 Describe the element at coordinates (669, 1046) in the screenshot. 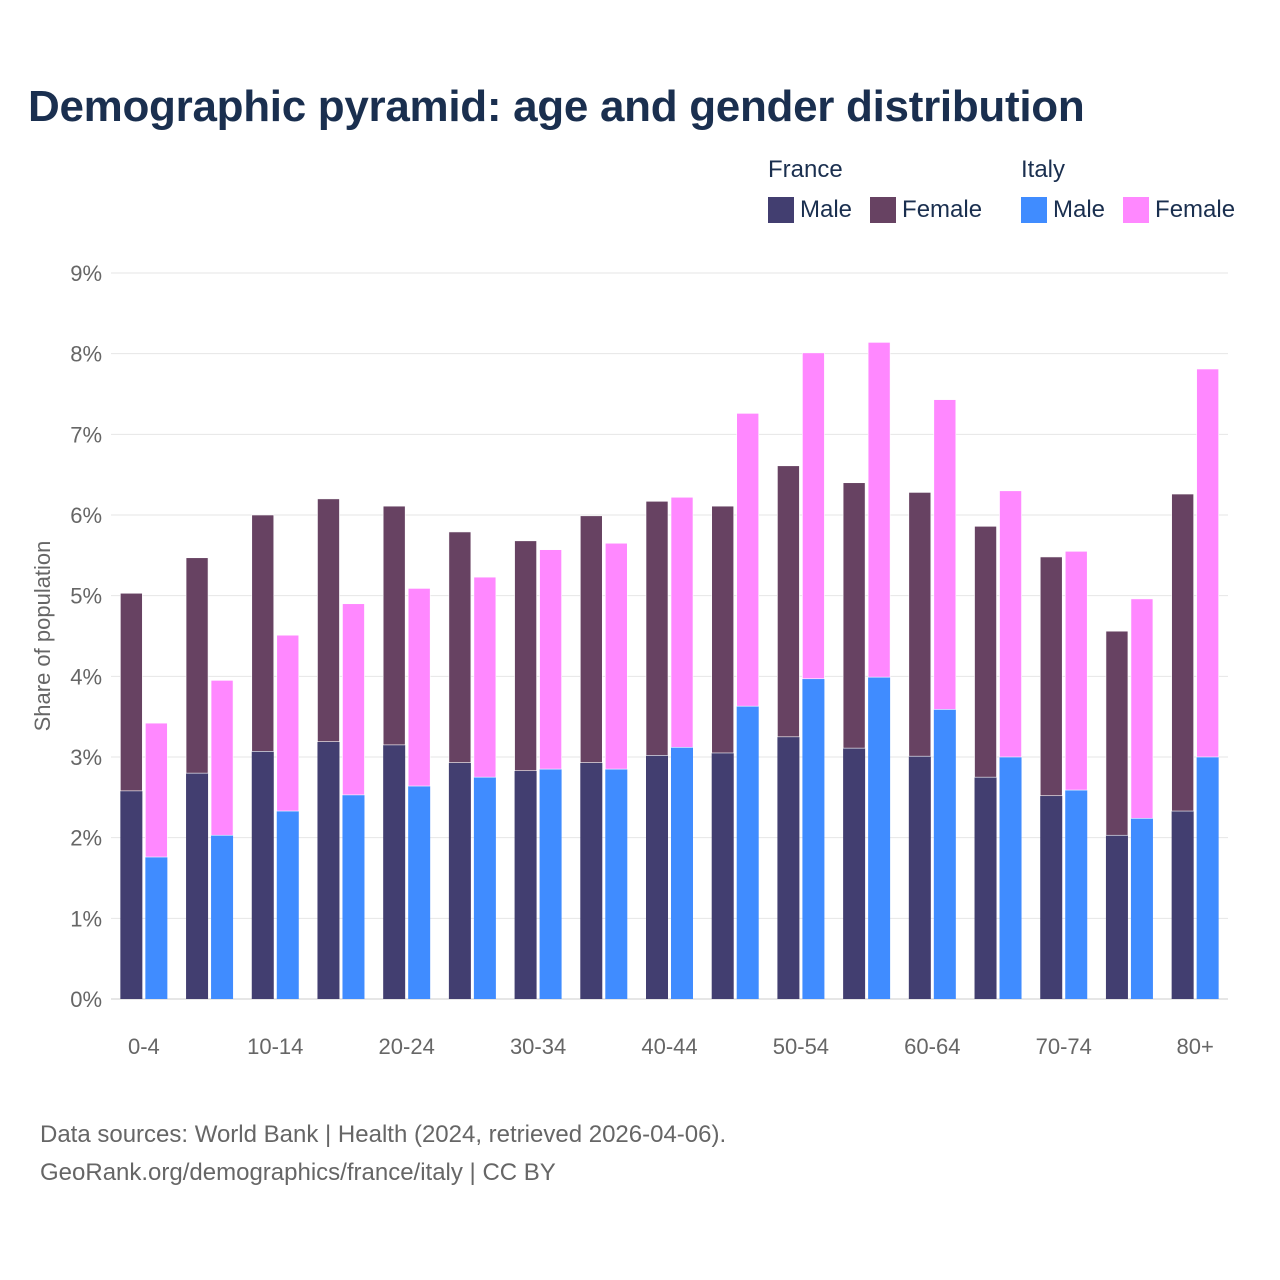

I see `x-tick-label: 40-44` at that location.